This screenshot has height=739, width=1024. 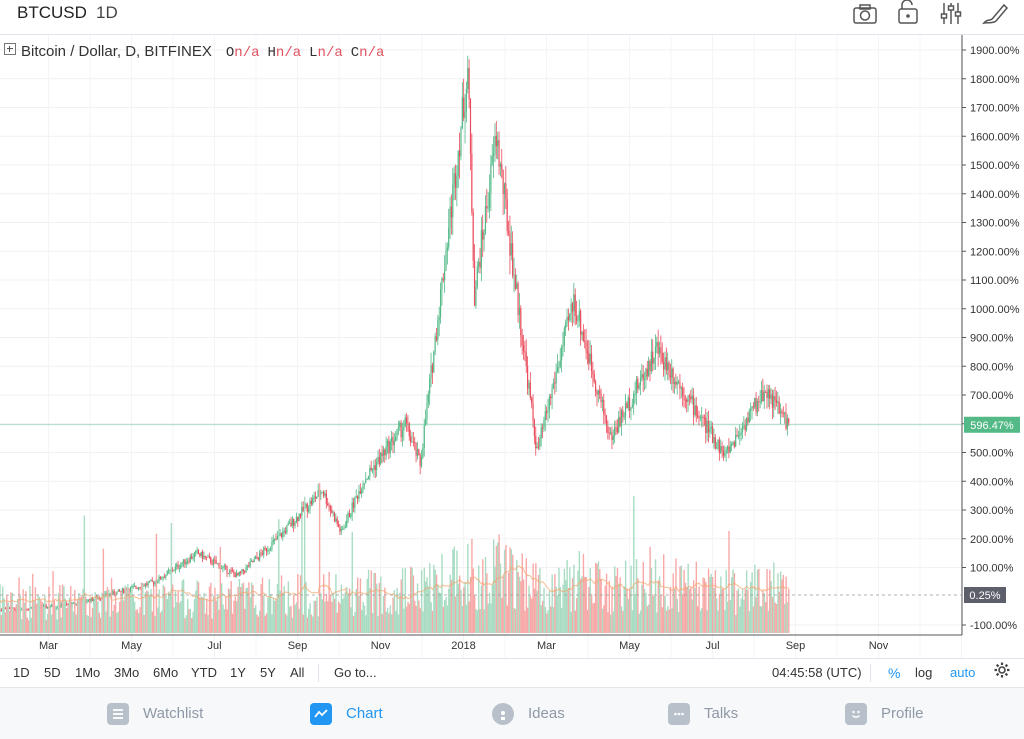 What do you see at coordinates (963, 672) in the screenshot?
I see `auto-scale-toggle: auto` at bounding box center [963, 672].